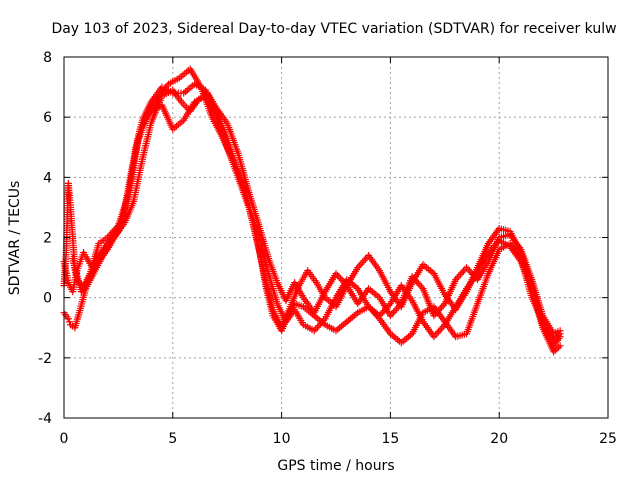 The width and height of the screenshot is (640, 480). Describe the element at coordinates (282, 439) in the screenshot. I see `x-tick-label: 10` at that location.